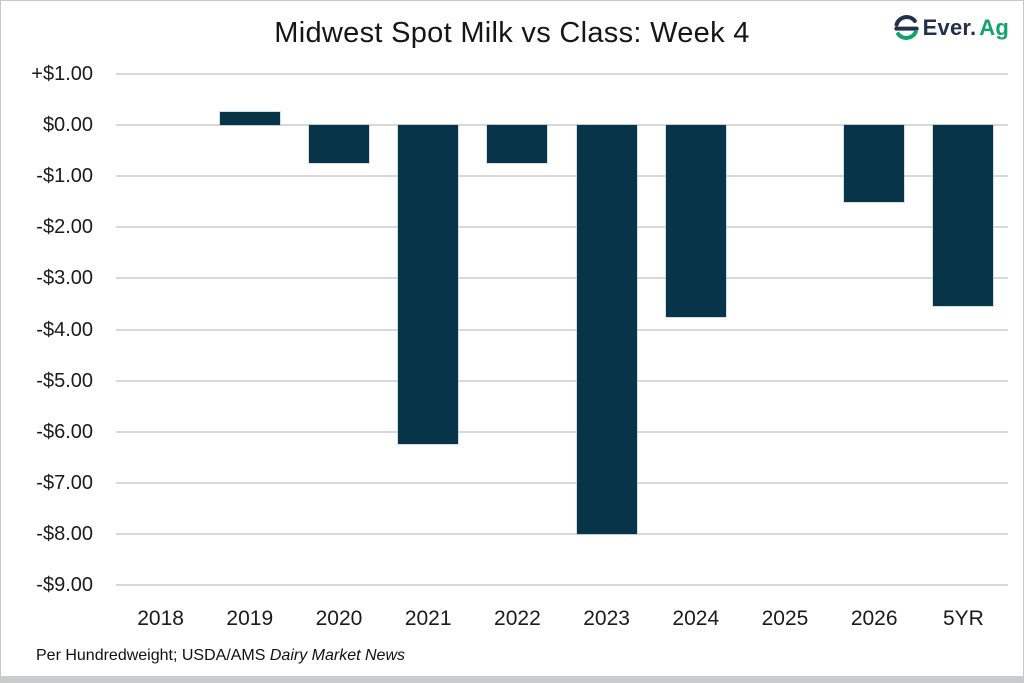  What do you see at coordinates (339, 144) in the screenshot?
I see `bar-2020` at bounding box center [339, 144].